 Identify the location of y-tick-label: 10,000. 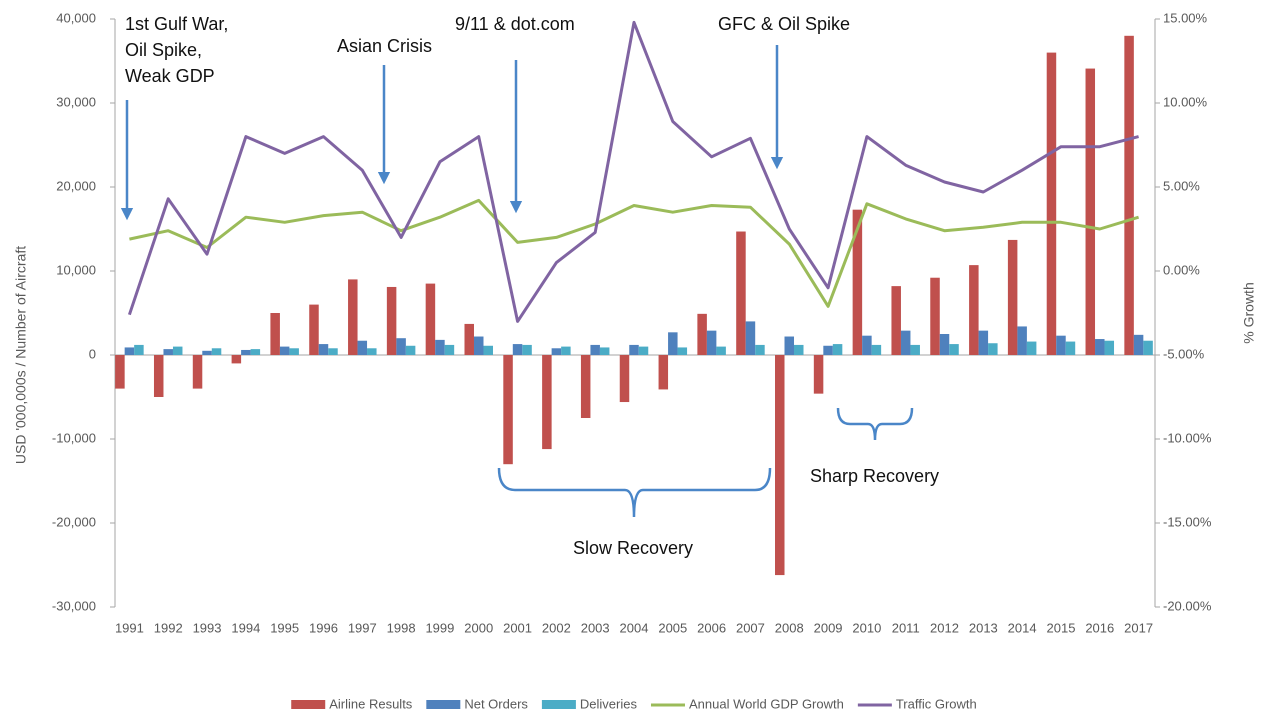
(76, 269).